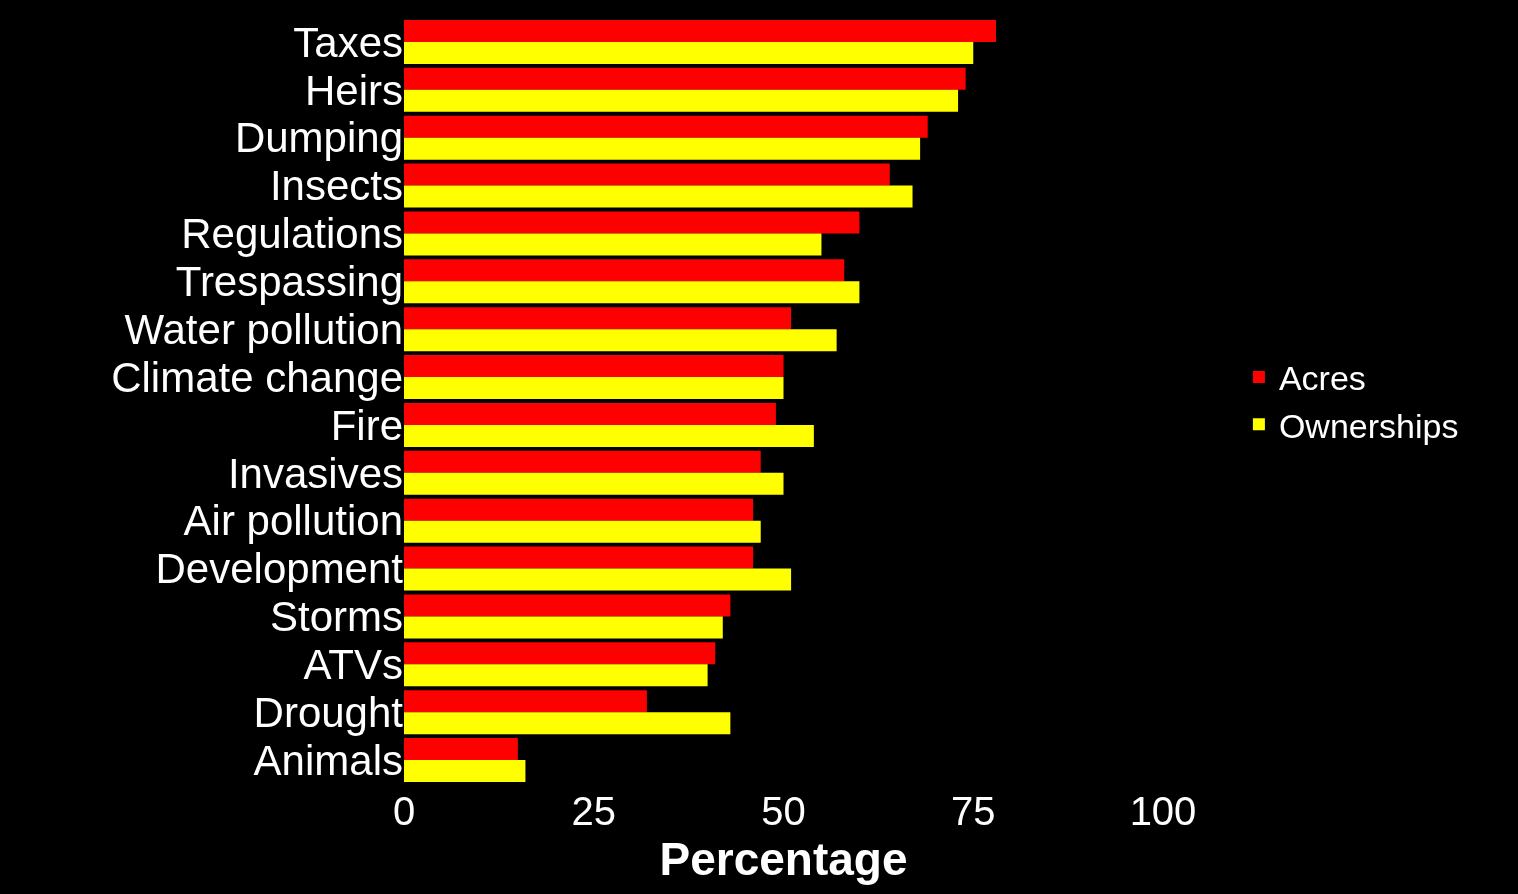  What do you see at coordinates (328, 712) in the screenshot?
I see `y-tick-label: Drought` at bounding box center [328, 712].